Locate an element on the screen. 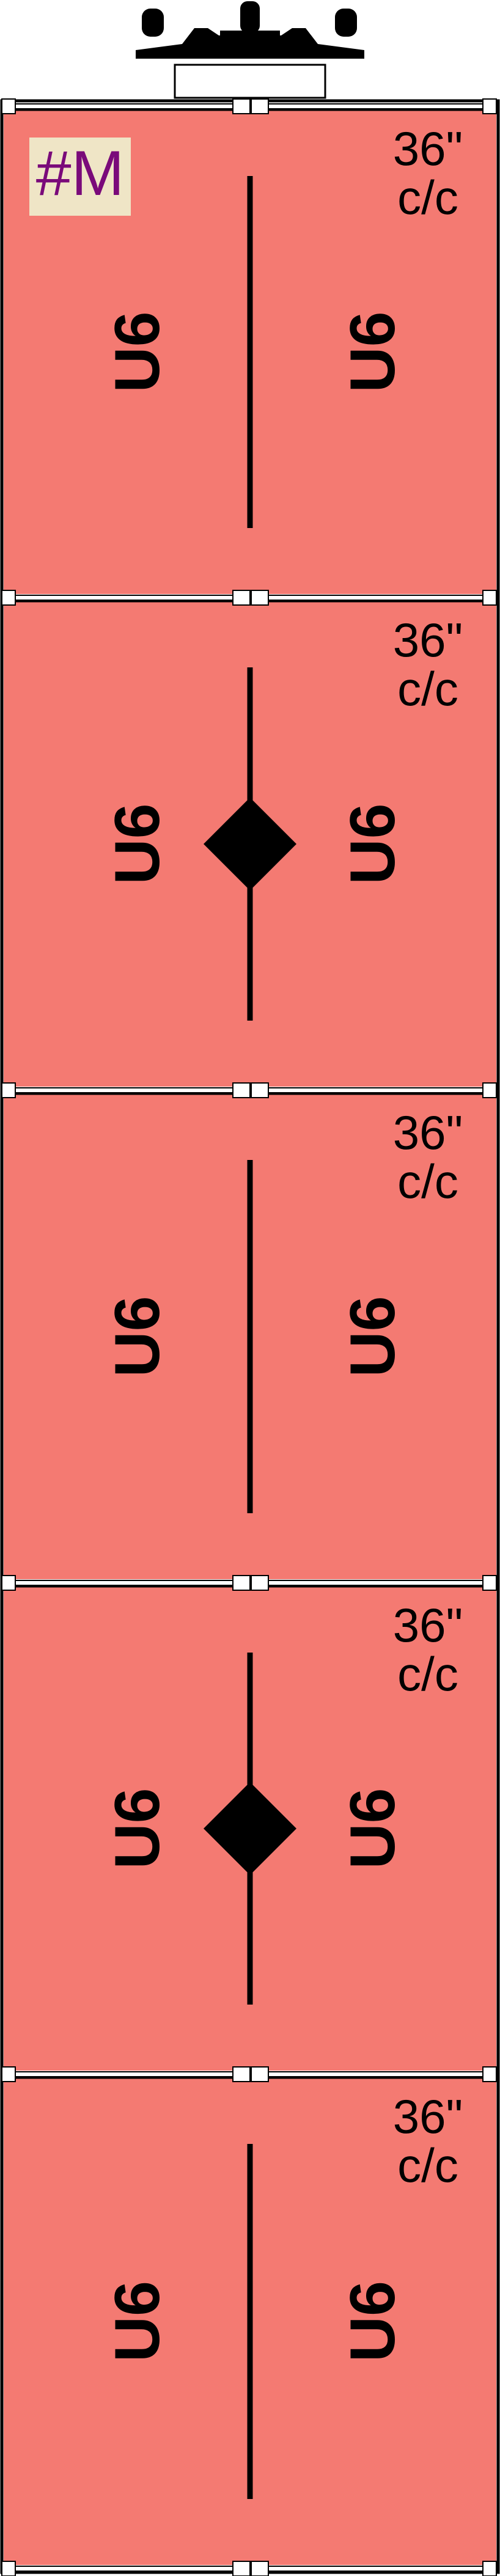 The image size is (500, 2576). marker-label: #M is located at coordinates (80, 173).